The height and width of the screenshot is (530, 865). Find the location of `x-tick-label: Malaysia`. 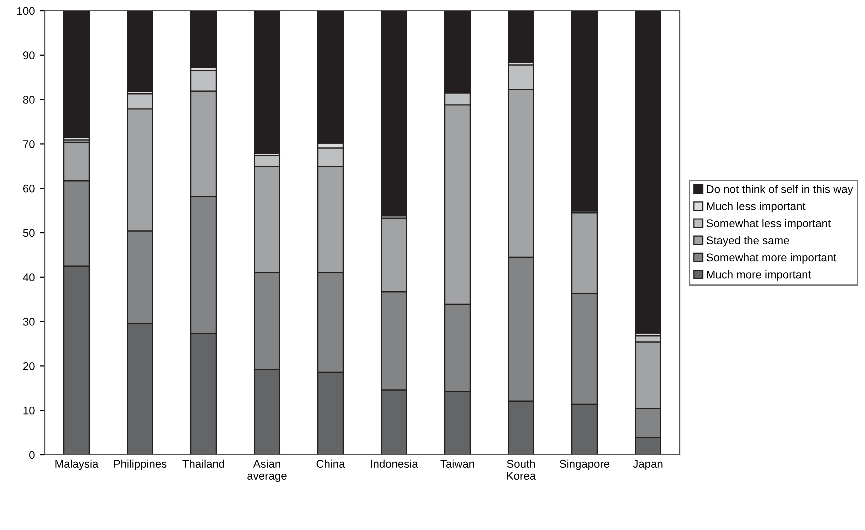

x-tick-label: Malaysia is located at coordinates (77, 465).